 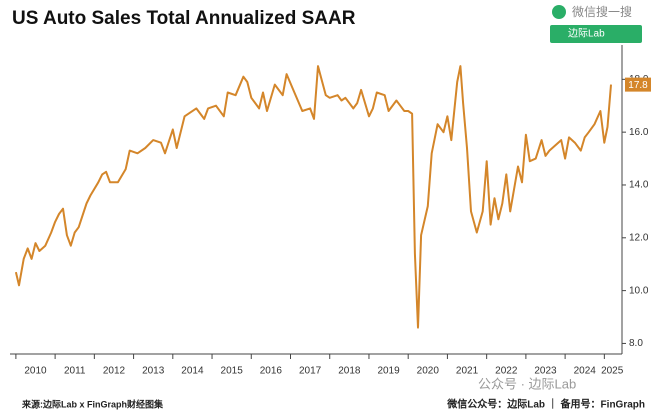 What do you see at coordinates (636, 343) in the screenshot?
I see `y-tick-label: 8.0` at bounding box center [636, 343].